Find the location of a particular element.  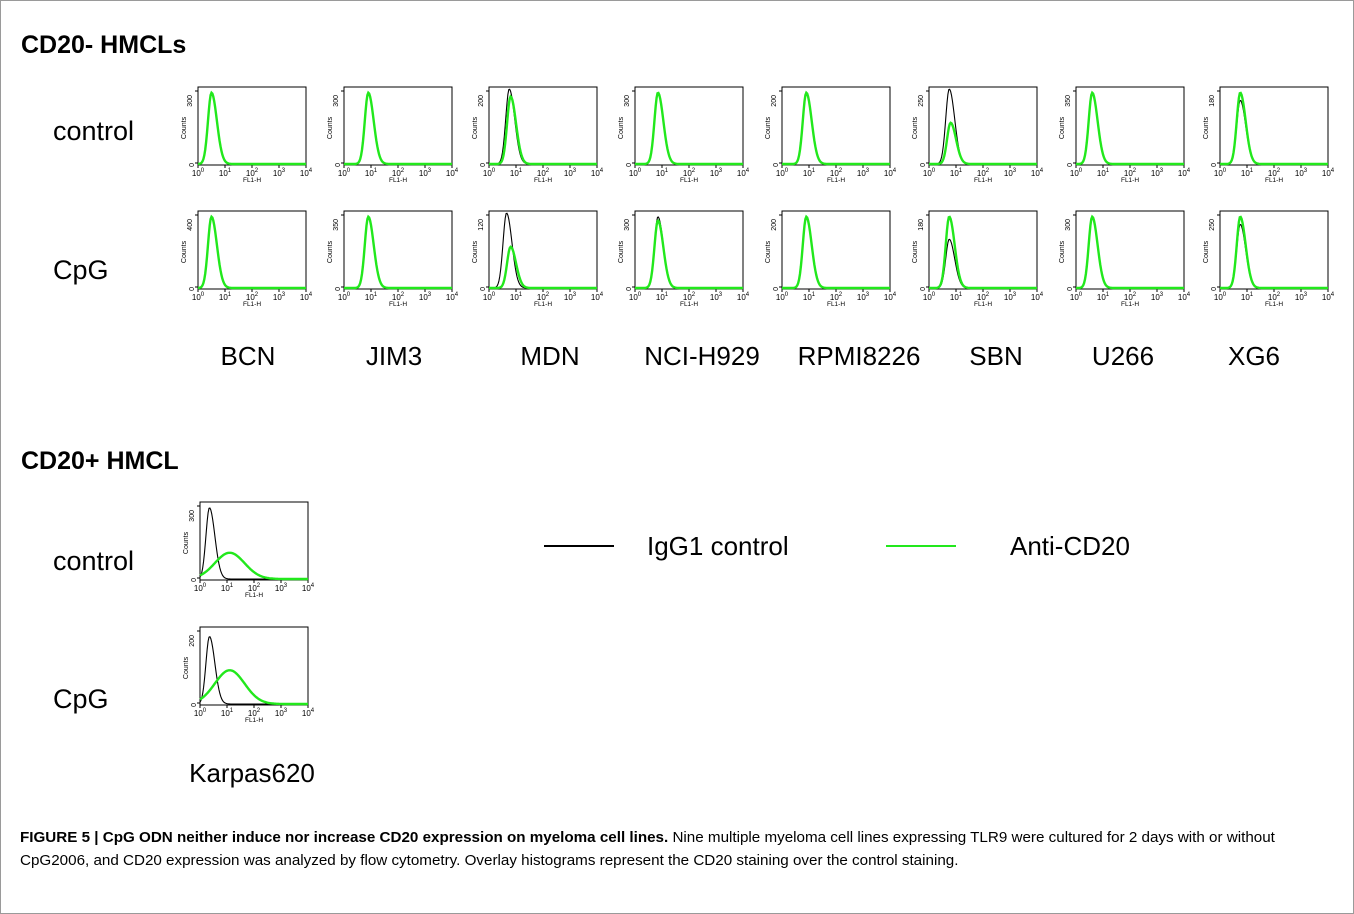

histogram-MDN-cpg: 120 0 Counts 100 10¹ 10² 10³ 10⁴ FL1-H is located at coordinates (538, 259).